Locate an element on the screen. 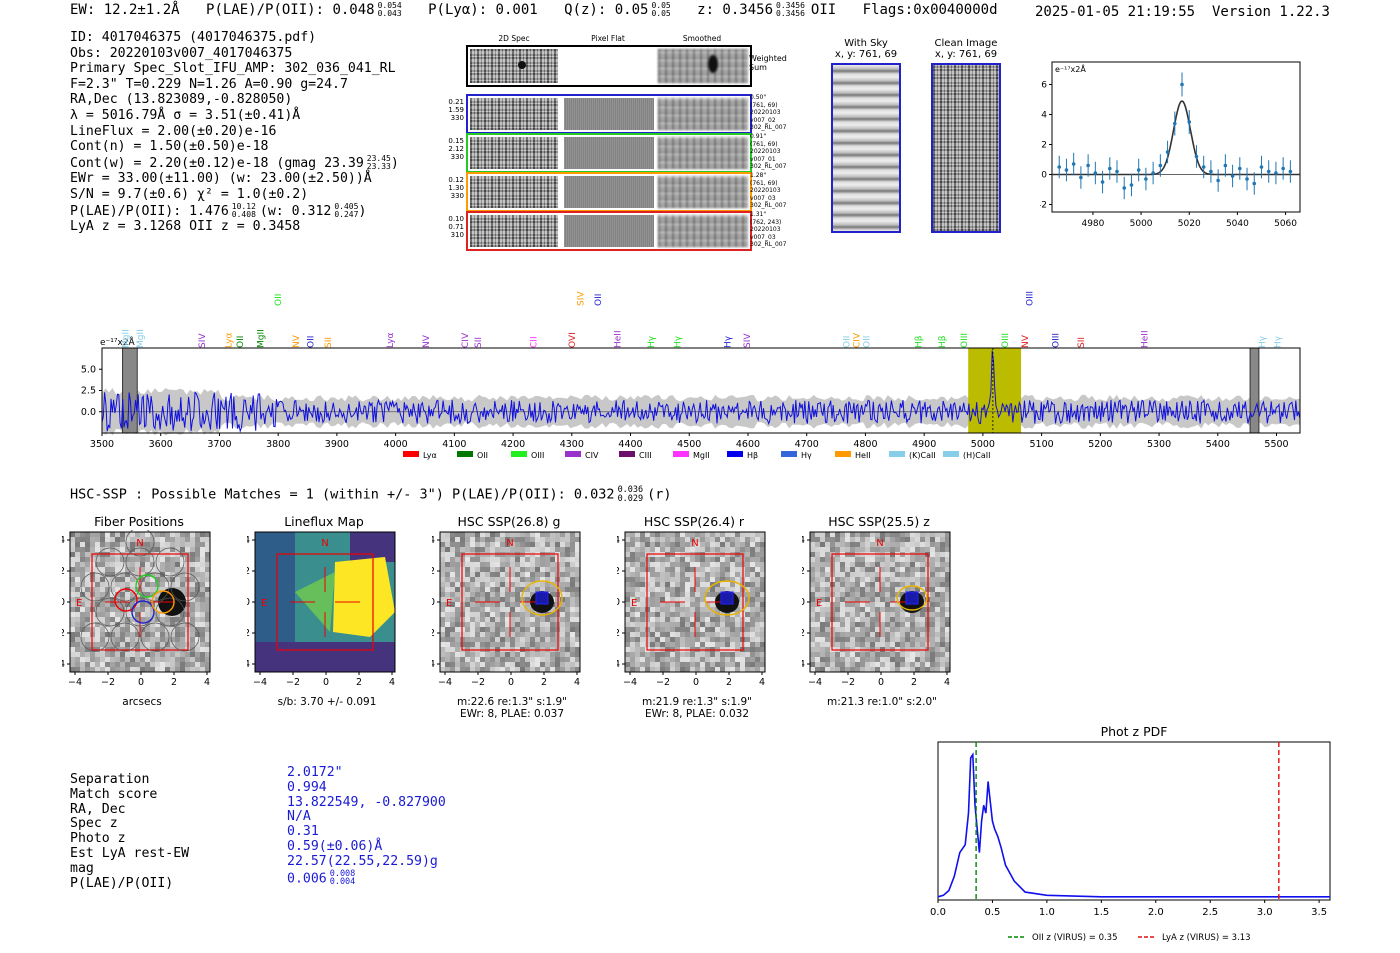 The width and height of the screenshot is (1400, 953). spec2d-fiber-right-value: v007_03 is located at coordinates (763, 237).